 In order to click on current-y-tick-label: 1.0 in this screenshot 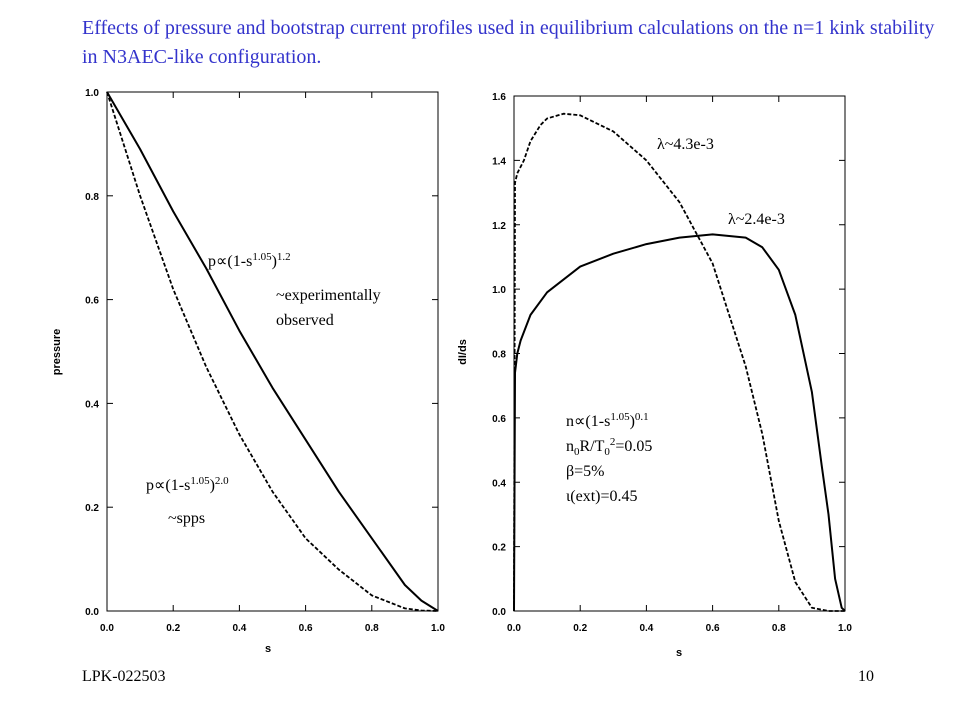, I will do `click(499, 290)`.